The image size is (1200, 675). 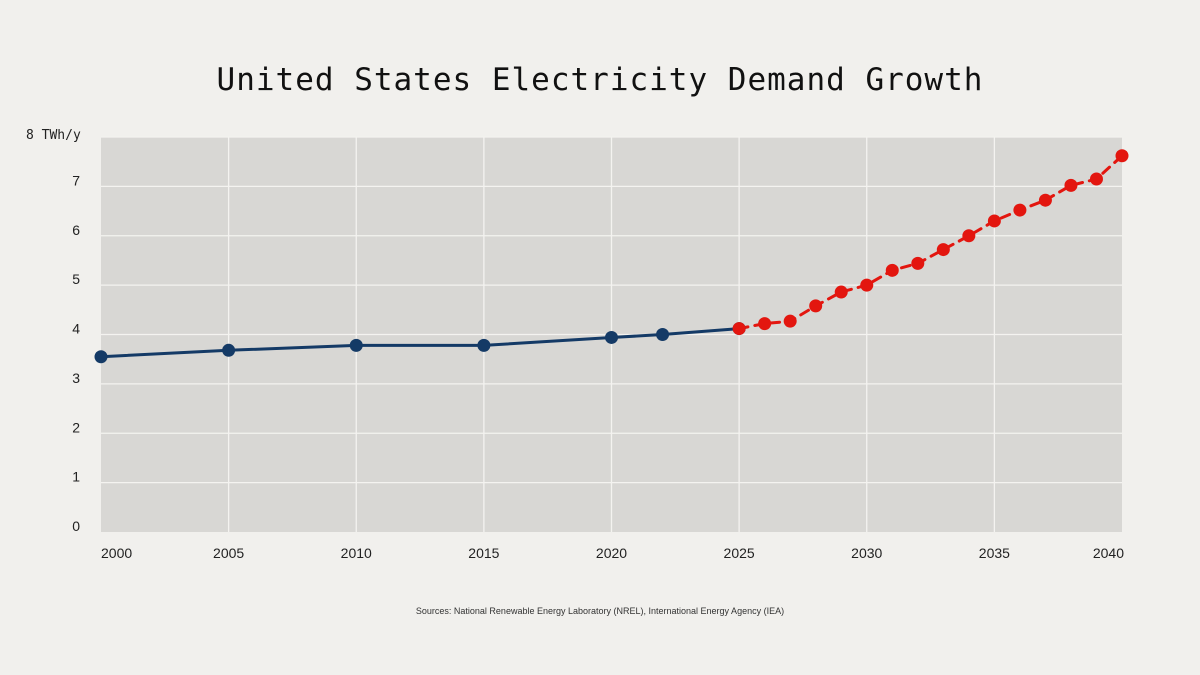 I want to click on x-tick-label: 2040, so click(x=1108, y=553).